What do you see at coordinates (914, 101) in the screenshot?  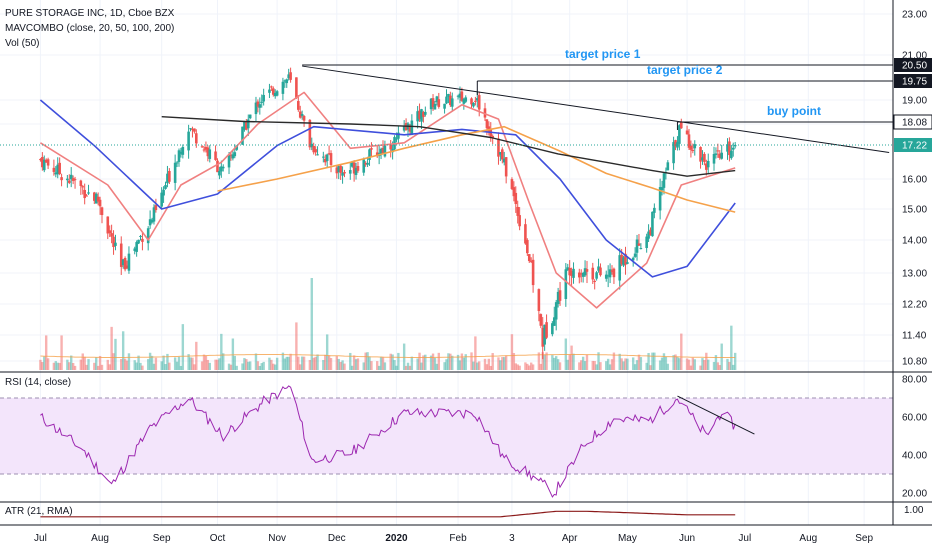 I see `y-tick-label: 19.00` at bounding box center [914, 101].